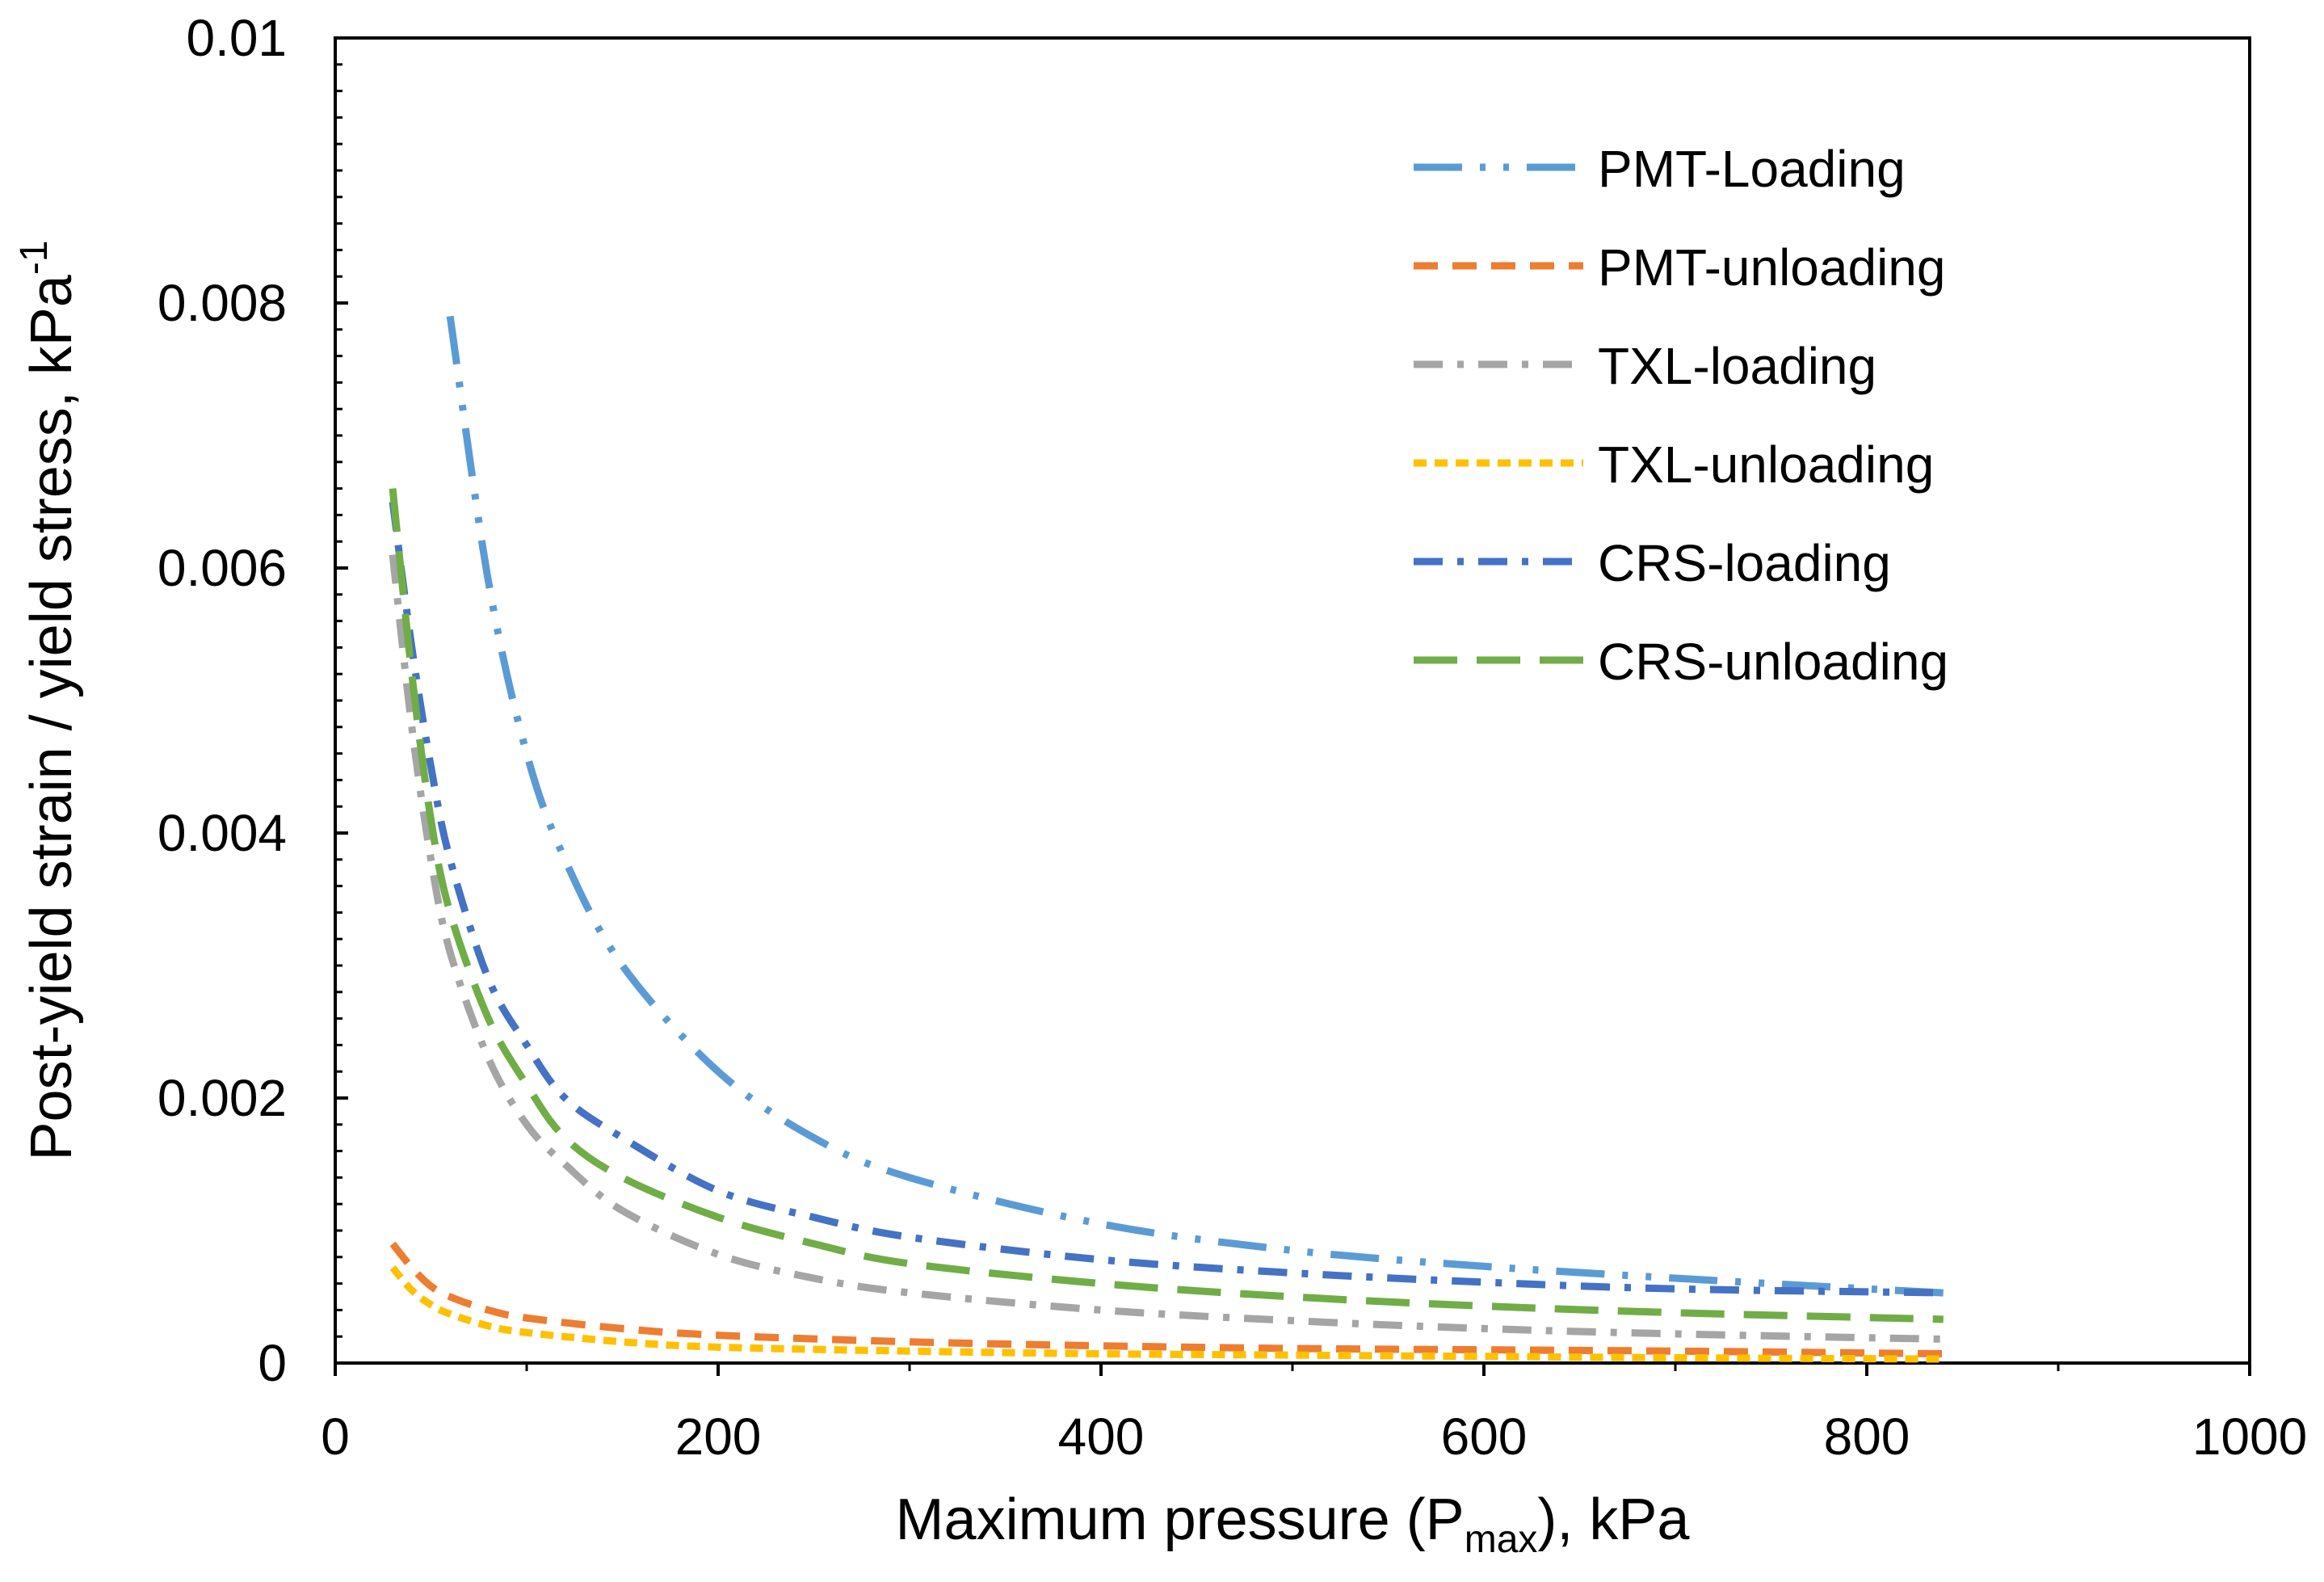 The image size is (2324, 1582). I want to click on y-tick-label: 0.002, so click(223, 1098).